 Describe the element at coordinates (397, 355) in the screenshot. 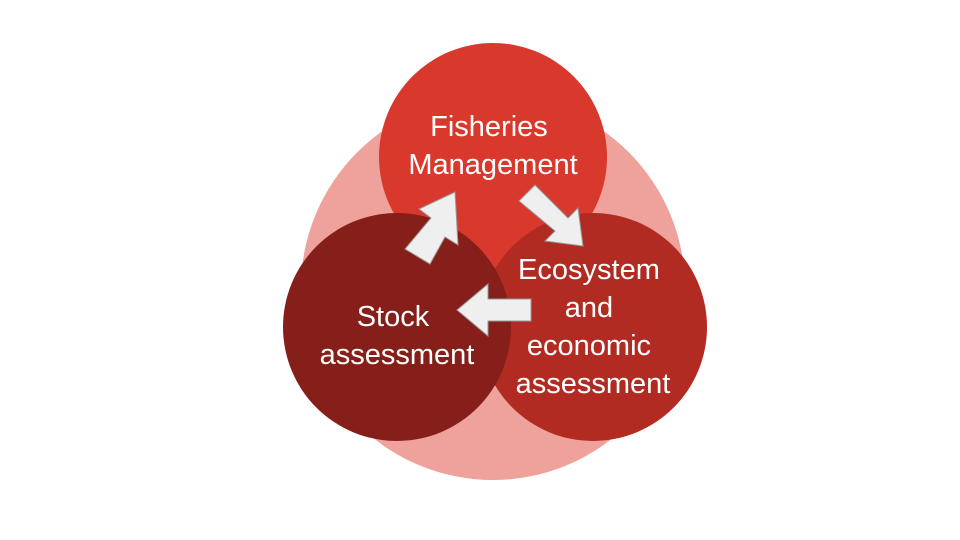

I see `stock-assessment-label-line: assessment` at that location.